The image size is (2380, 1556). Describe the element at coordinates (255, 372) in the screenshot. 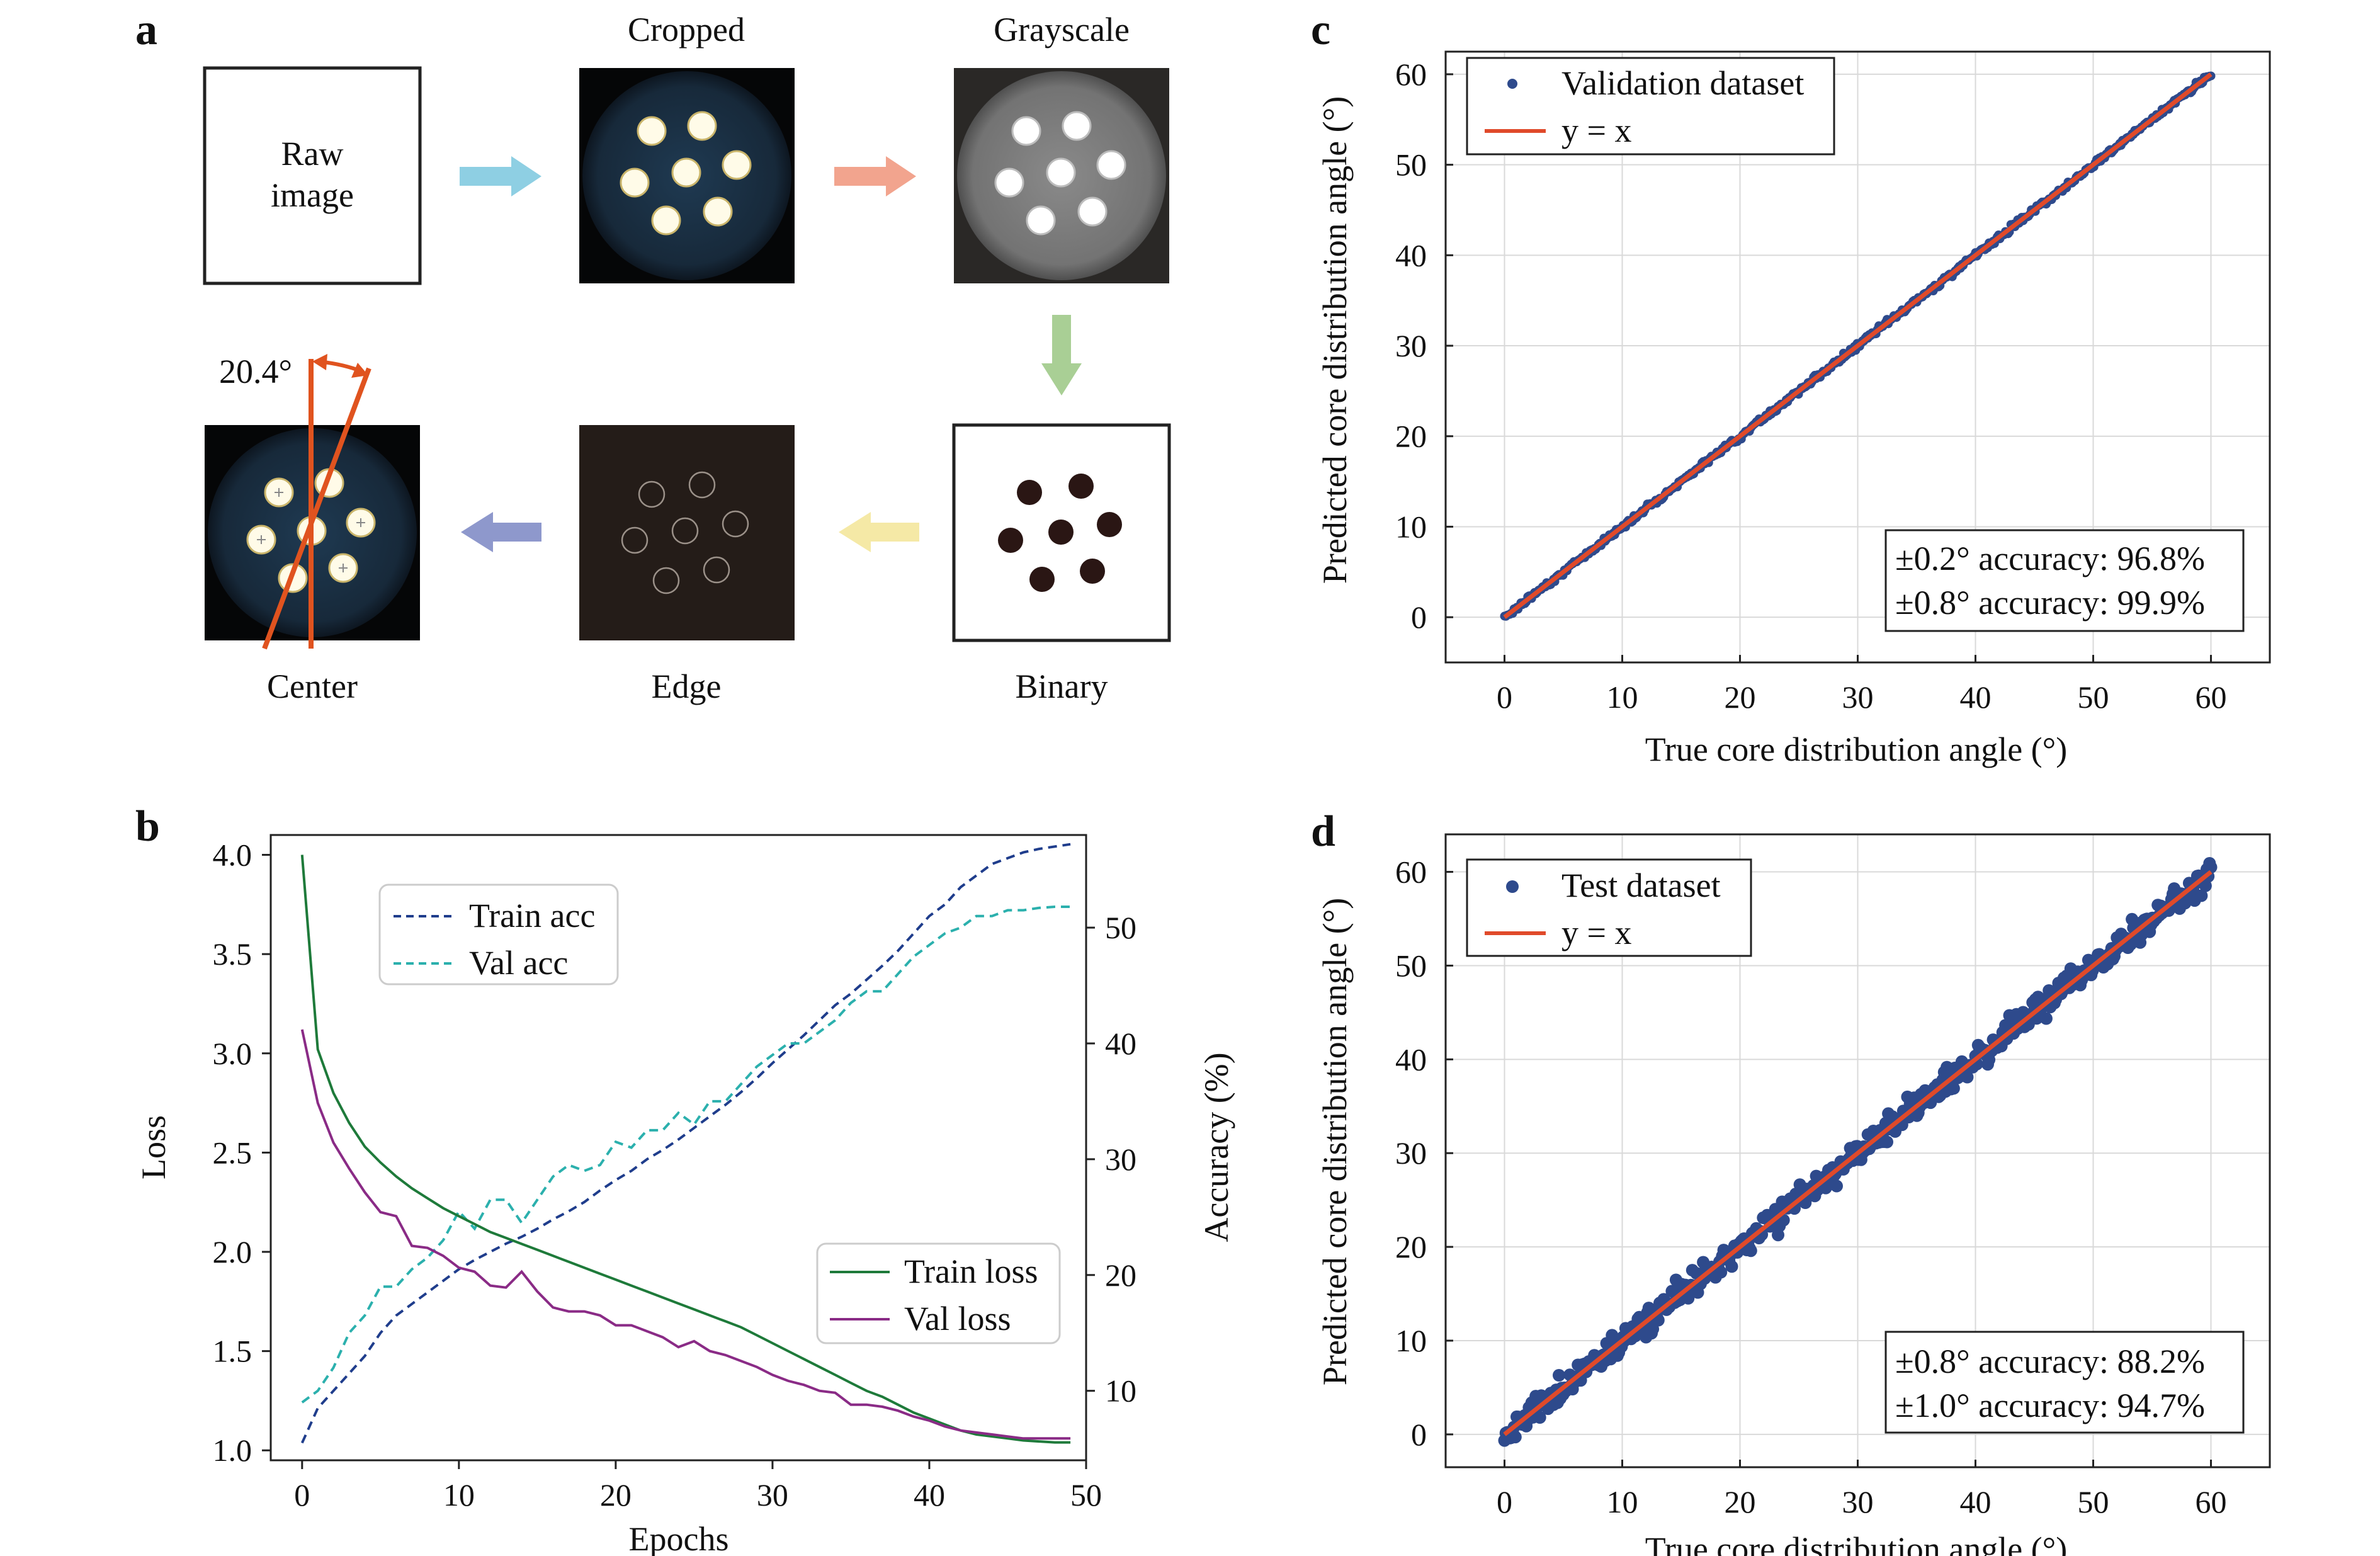

I see `angle-label: 20.4°` at that location.